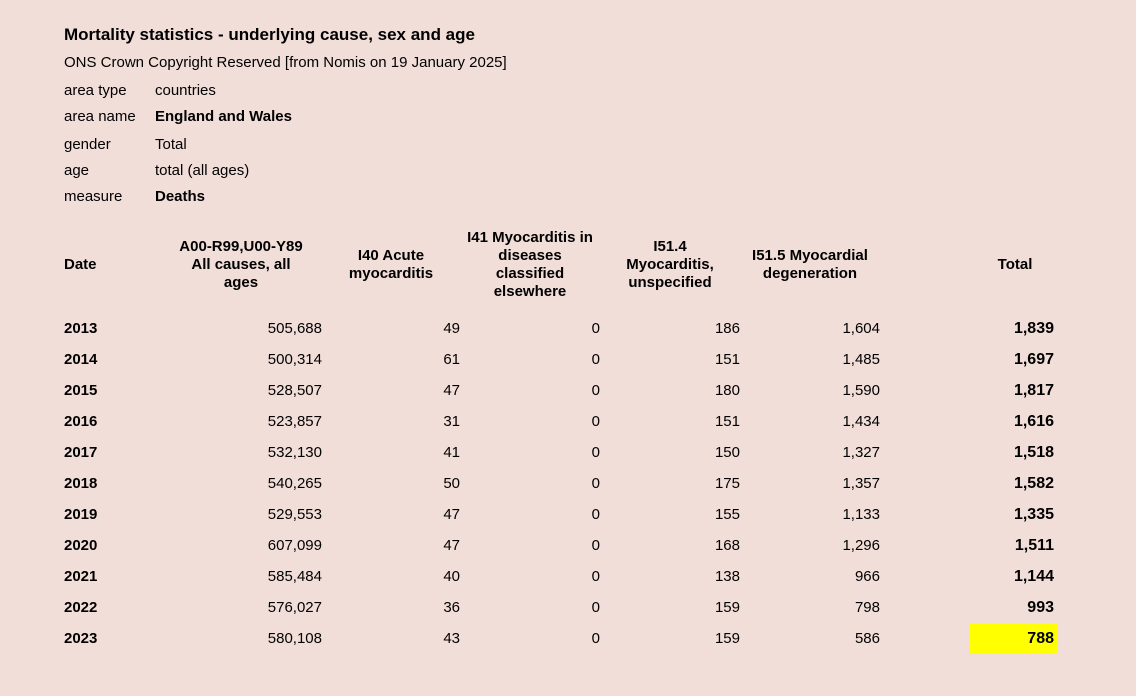 The image size is (1136, 696). I want to click on cell-i40: 49, so click(451, 328).